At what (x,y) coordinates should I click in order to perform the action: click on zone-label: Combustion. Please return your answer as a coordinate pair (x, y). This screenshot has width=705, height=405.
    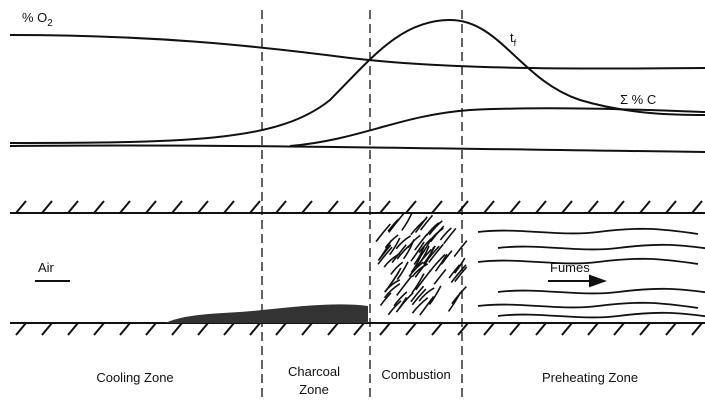
    Looking at the image, I should click on (415, 374).